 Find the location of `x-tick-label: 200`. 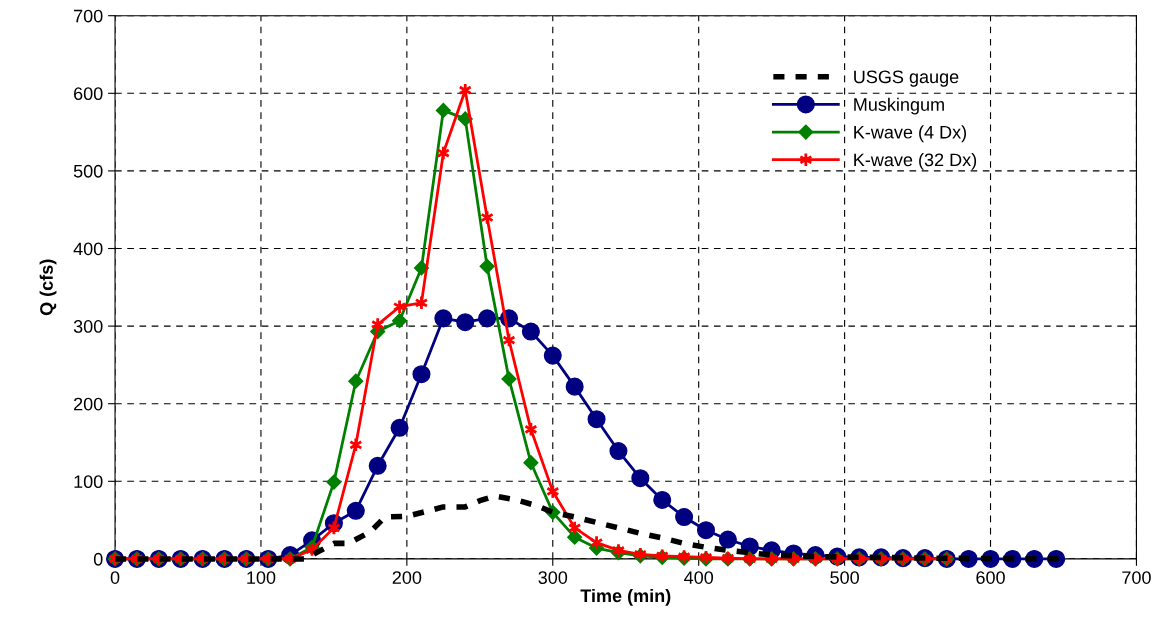

x-tick-label: 200 is located at coordinates (407, 577).